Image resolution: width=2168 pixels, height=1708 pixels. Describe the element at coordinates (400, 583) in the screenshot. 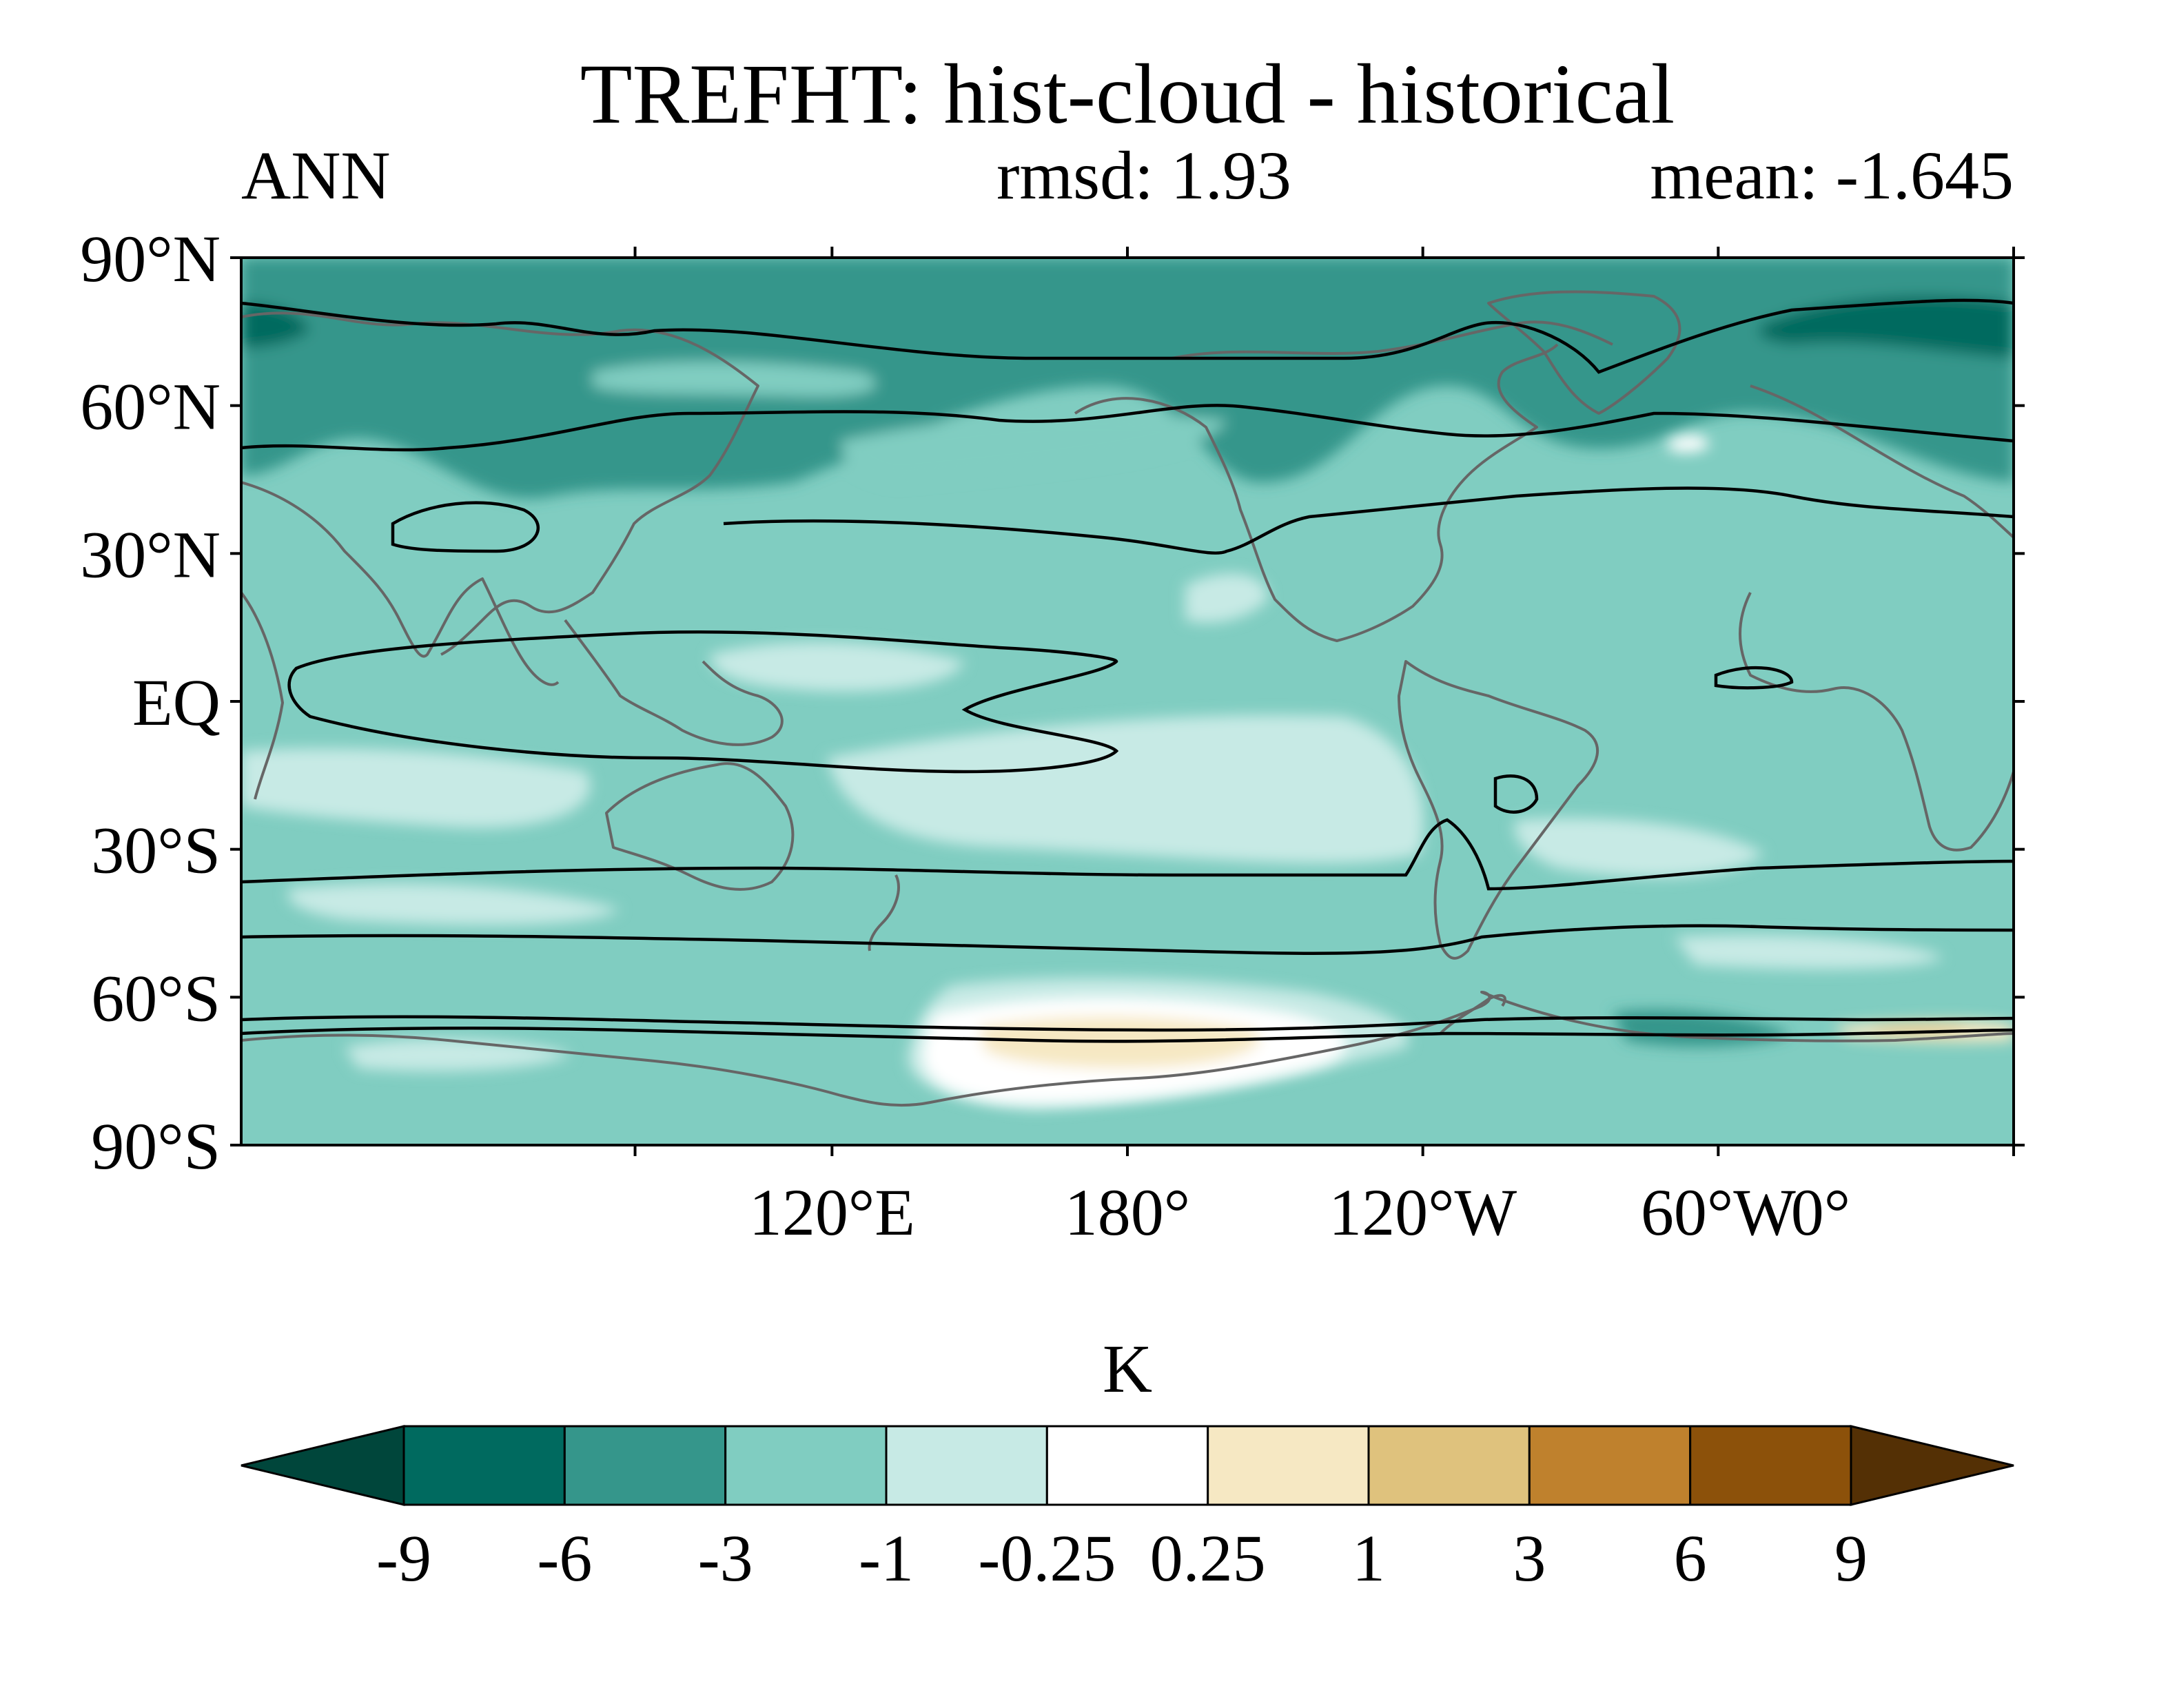

I see `coast-india-arabia` at that location.